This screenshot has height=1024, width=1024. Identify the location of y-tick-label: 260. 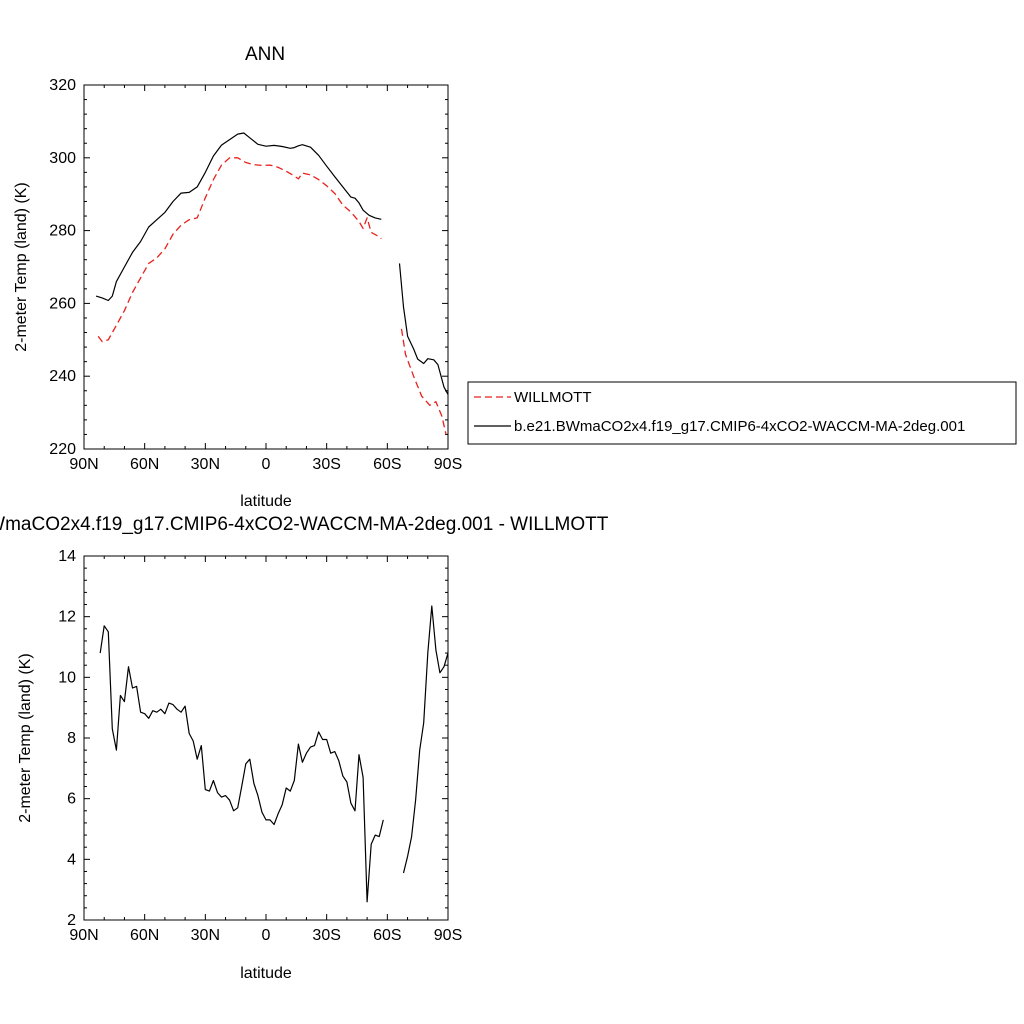
(62, 303).